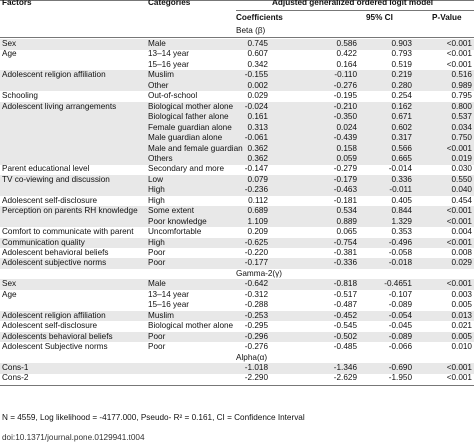  Describe the element at coordinates (400, 190) in the screenshot. I see `cell-ci-upper: -0.011` at that location.